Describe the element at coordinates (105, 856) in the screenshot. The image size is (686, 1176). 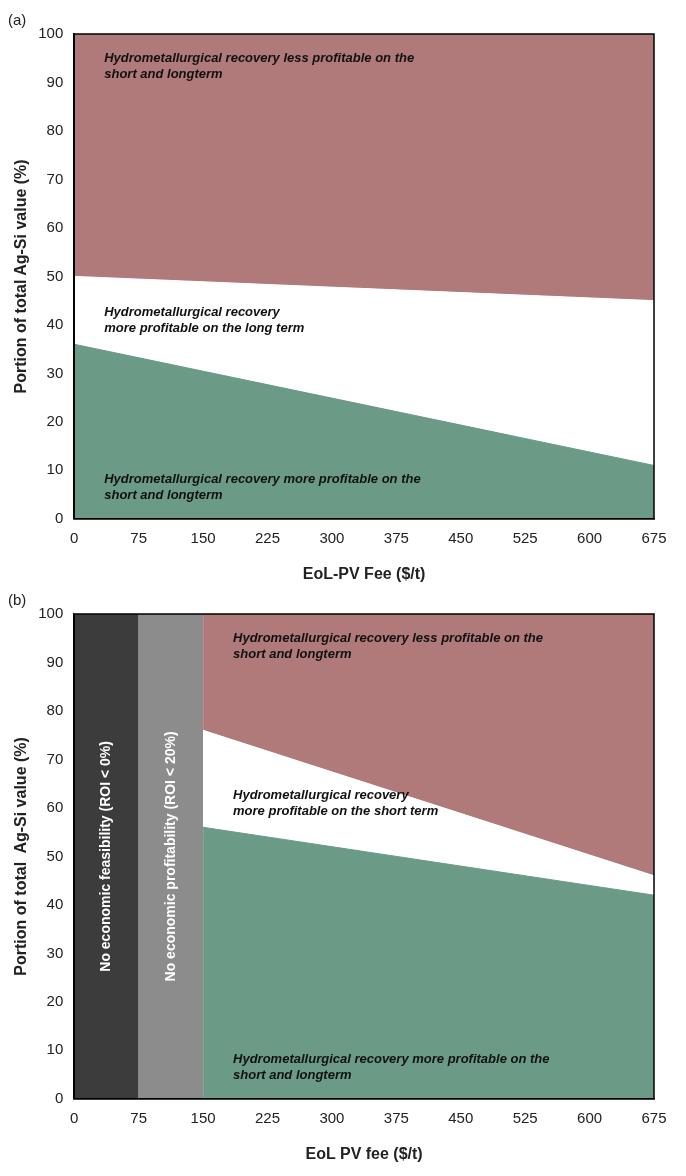
I see `band-label: No economic feasibility (ROI < 0%)` at that location.